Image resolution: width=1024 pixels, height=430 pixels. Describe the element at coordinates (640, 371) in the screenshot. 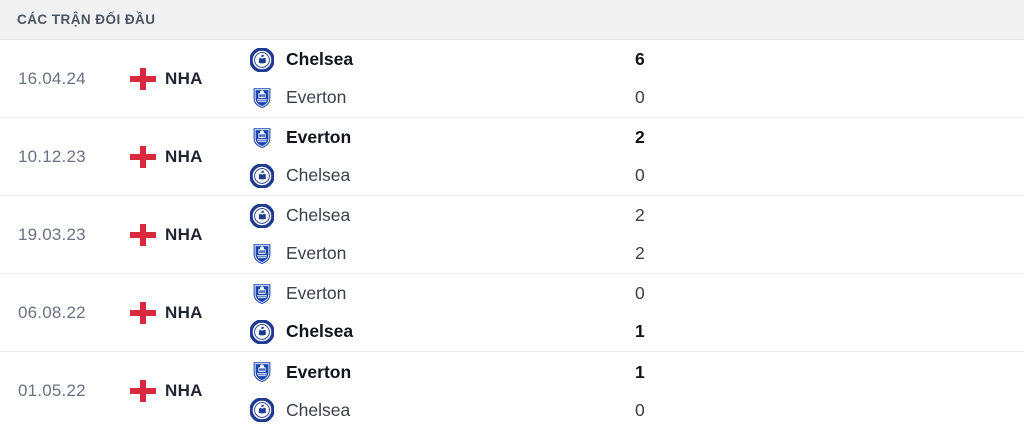

I see `home-team-score: 1` at that location.